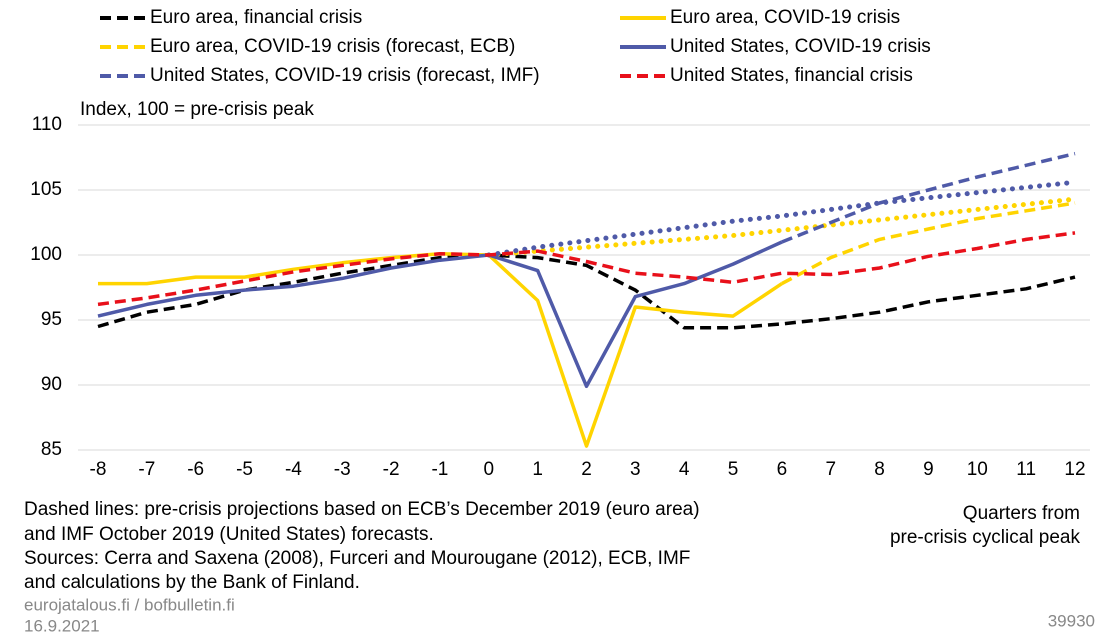 Image resolution: width=1105 pixels, height=642 pixels. Describe the element at coordinates (192, 582) in the screenshot. I see `note: and calculations by the Bank of Finland.` at that location.